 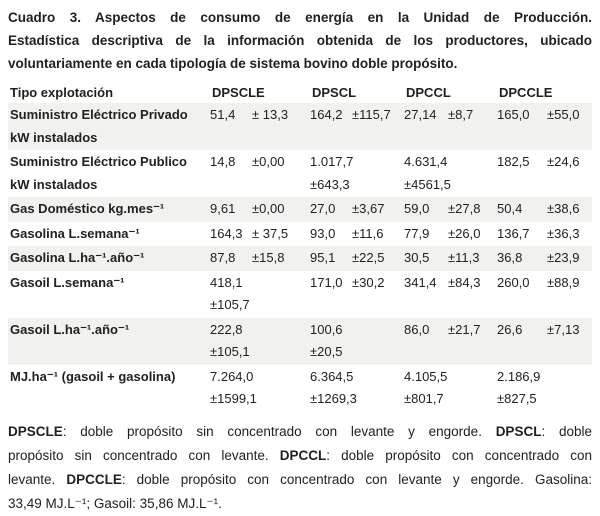 What do you see at coordinates (563, 257) in the screenshot?
I see `std-dev-value: ±23,9` at bounding box center [563, 257].